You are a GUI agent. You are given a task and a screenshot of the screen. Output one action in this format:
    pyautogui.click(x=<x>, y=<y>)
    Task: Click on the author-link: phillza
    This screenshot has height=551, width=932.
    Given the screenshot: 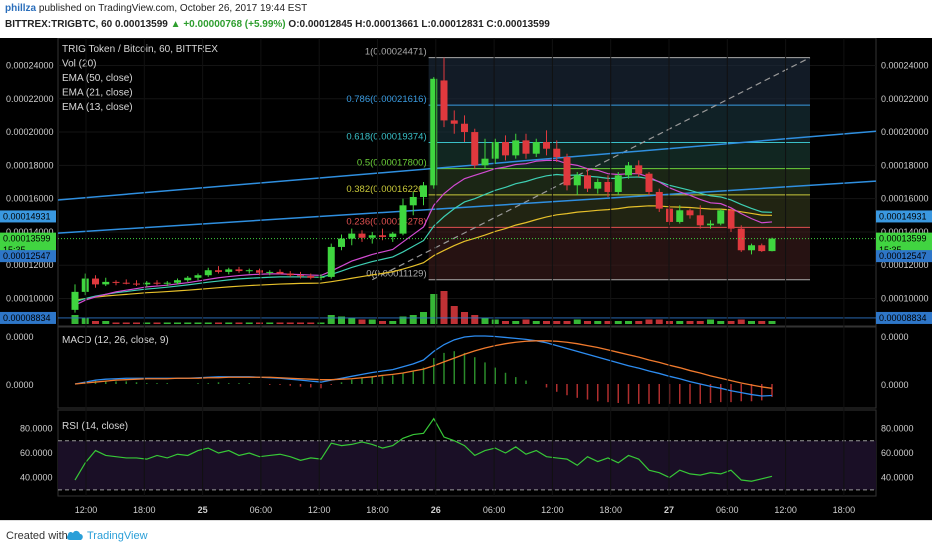 What is the action you would take?
    pyautogui.click(x=21, y=8)
    